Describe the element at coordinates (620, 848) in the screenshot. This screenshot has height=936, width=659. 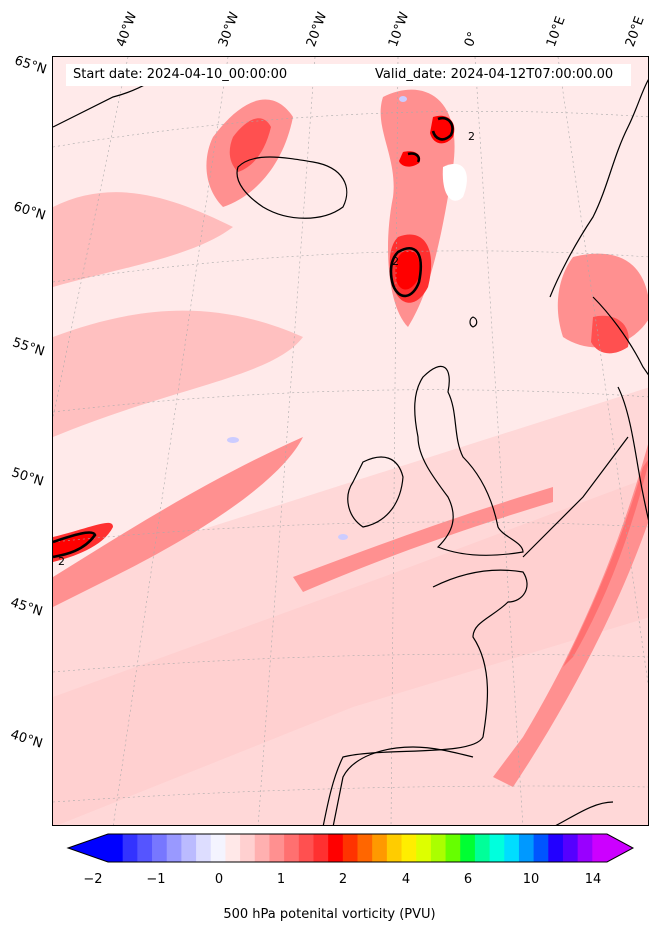
I see `colorbar-extend-max` at that location.